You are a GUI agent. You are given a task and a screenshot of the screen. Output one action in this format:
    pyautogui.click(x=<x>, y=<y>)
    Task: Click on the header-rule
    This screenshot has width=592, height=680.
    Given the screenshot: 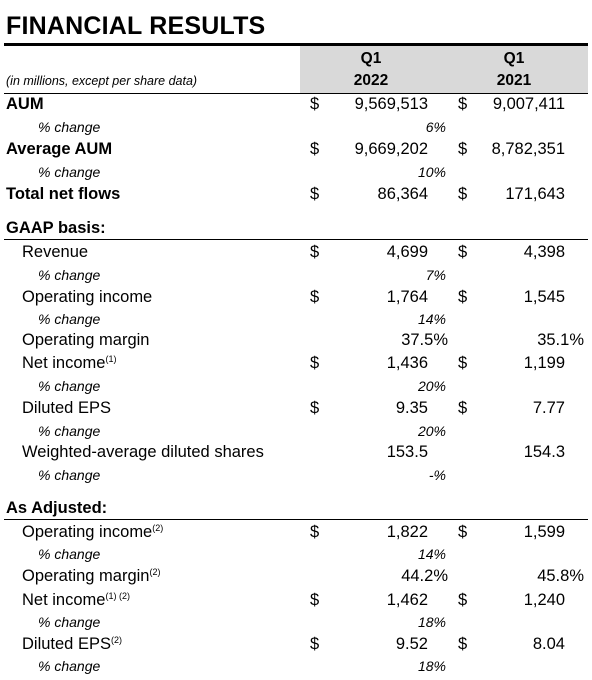 What is the action you would take?
    pyautogui.click(x=296, y=93)
    